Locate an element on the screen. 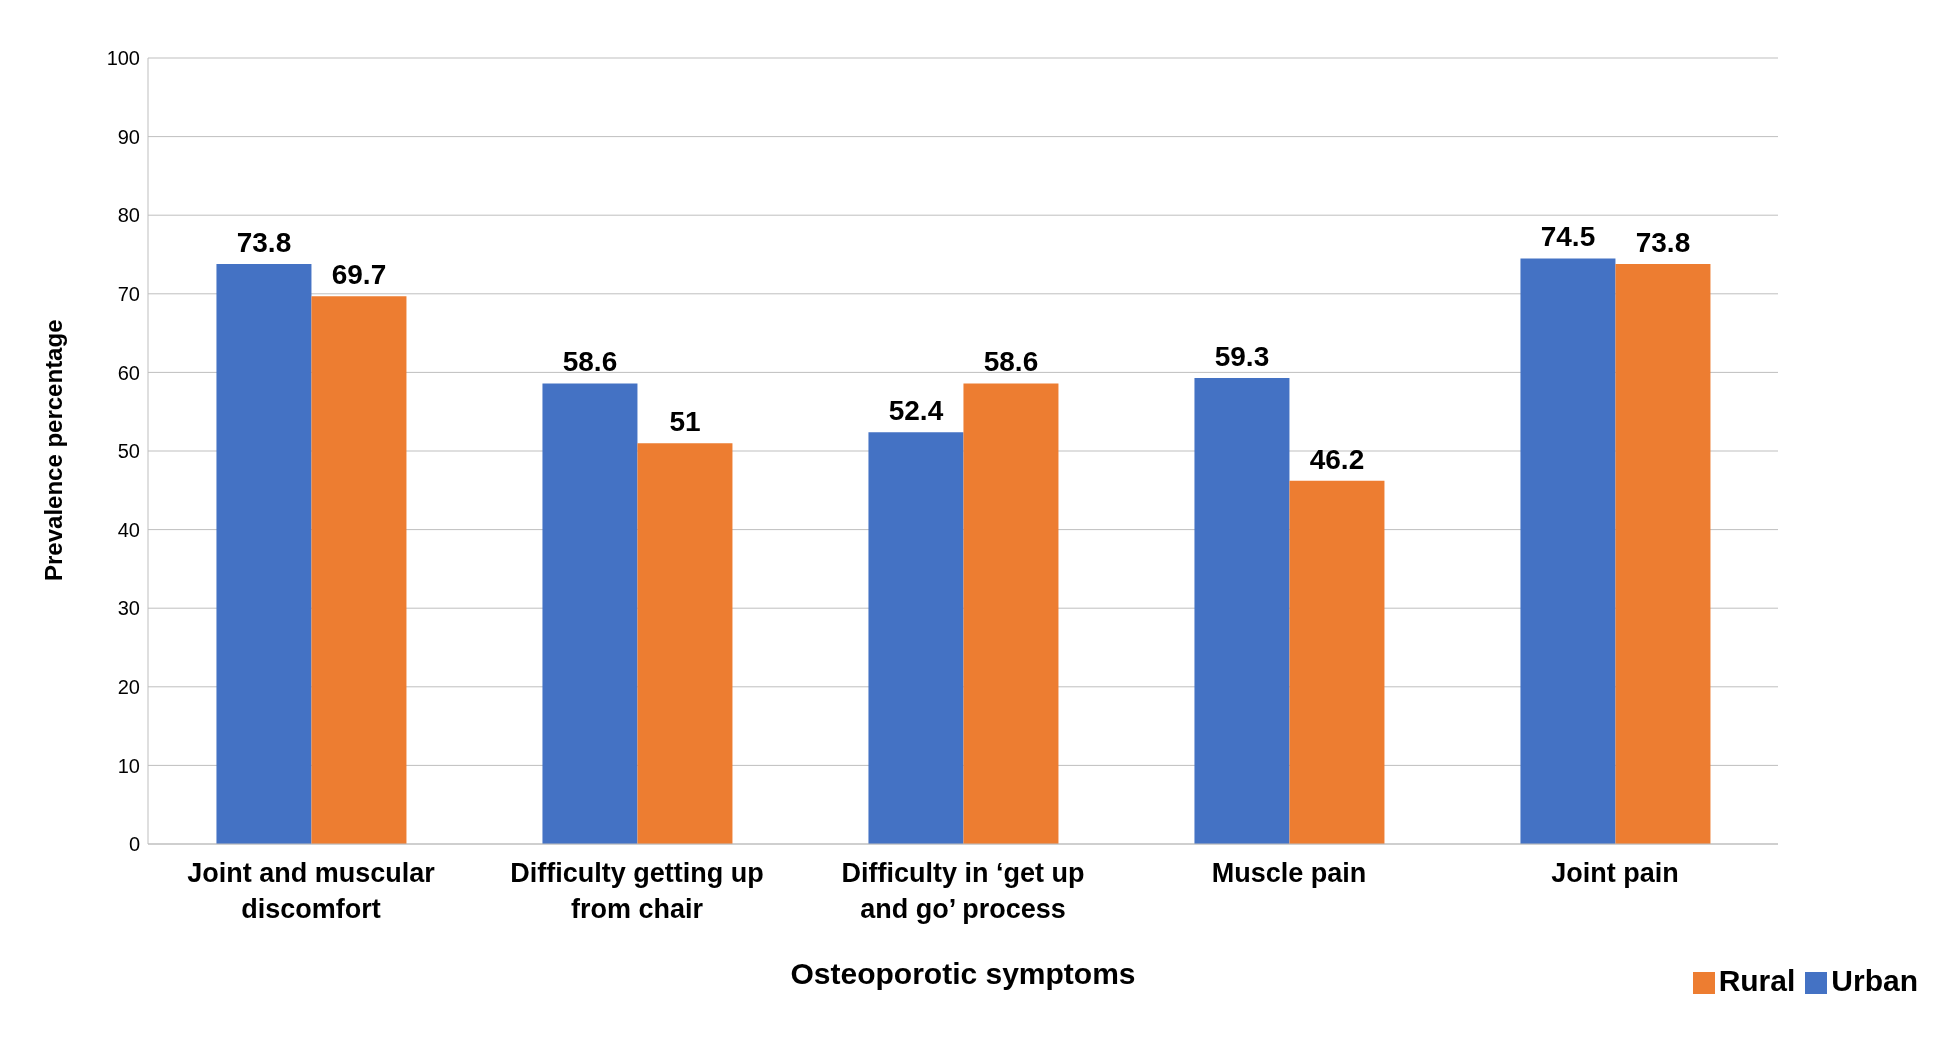 The width and height of the screenshot is (1958, 1048). x-tick-label: Difficulty getting up from chair is located at coordinates (637, 891).